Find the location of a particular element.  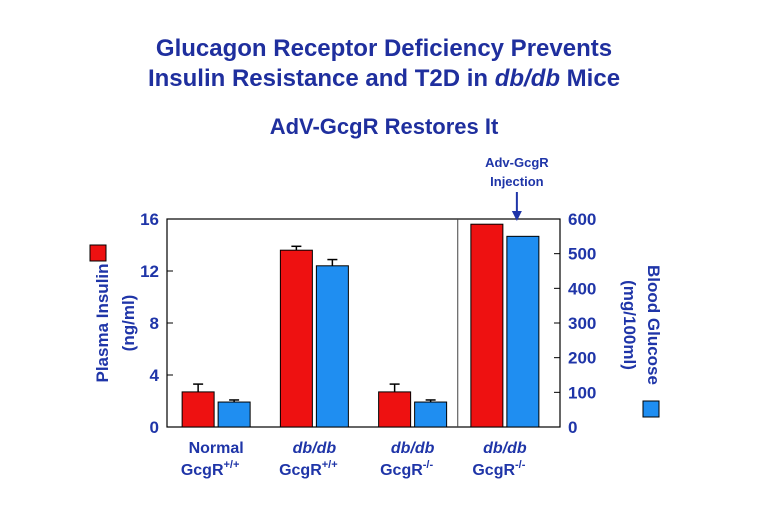

title-line2-part-c: Mice is located at coordinates (590, 78).